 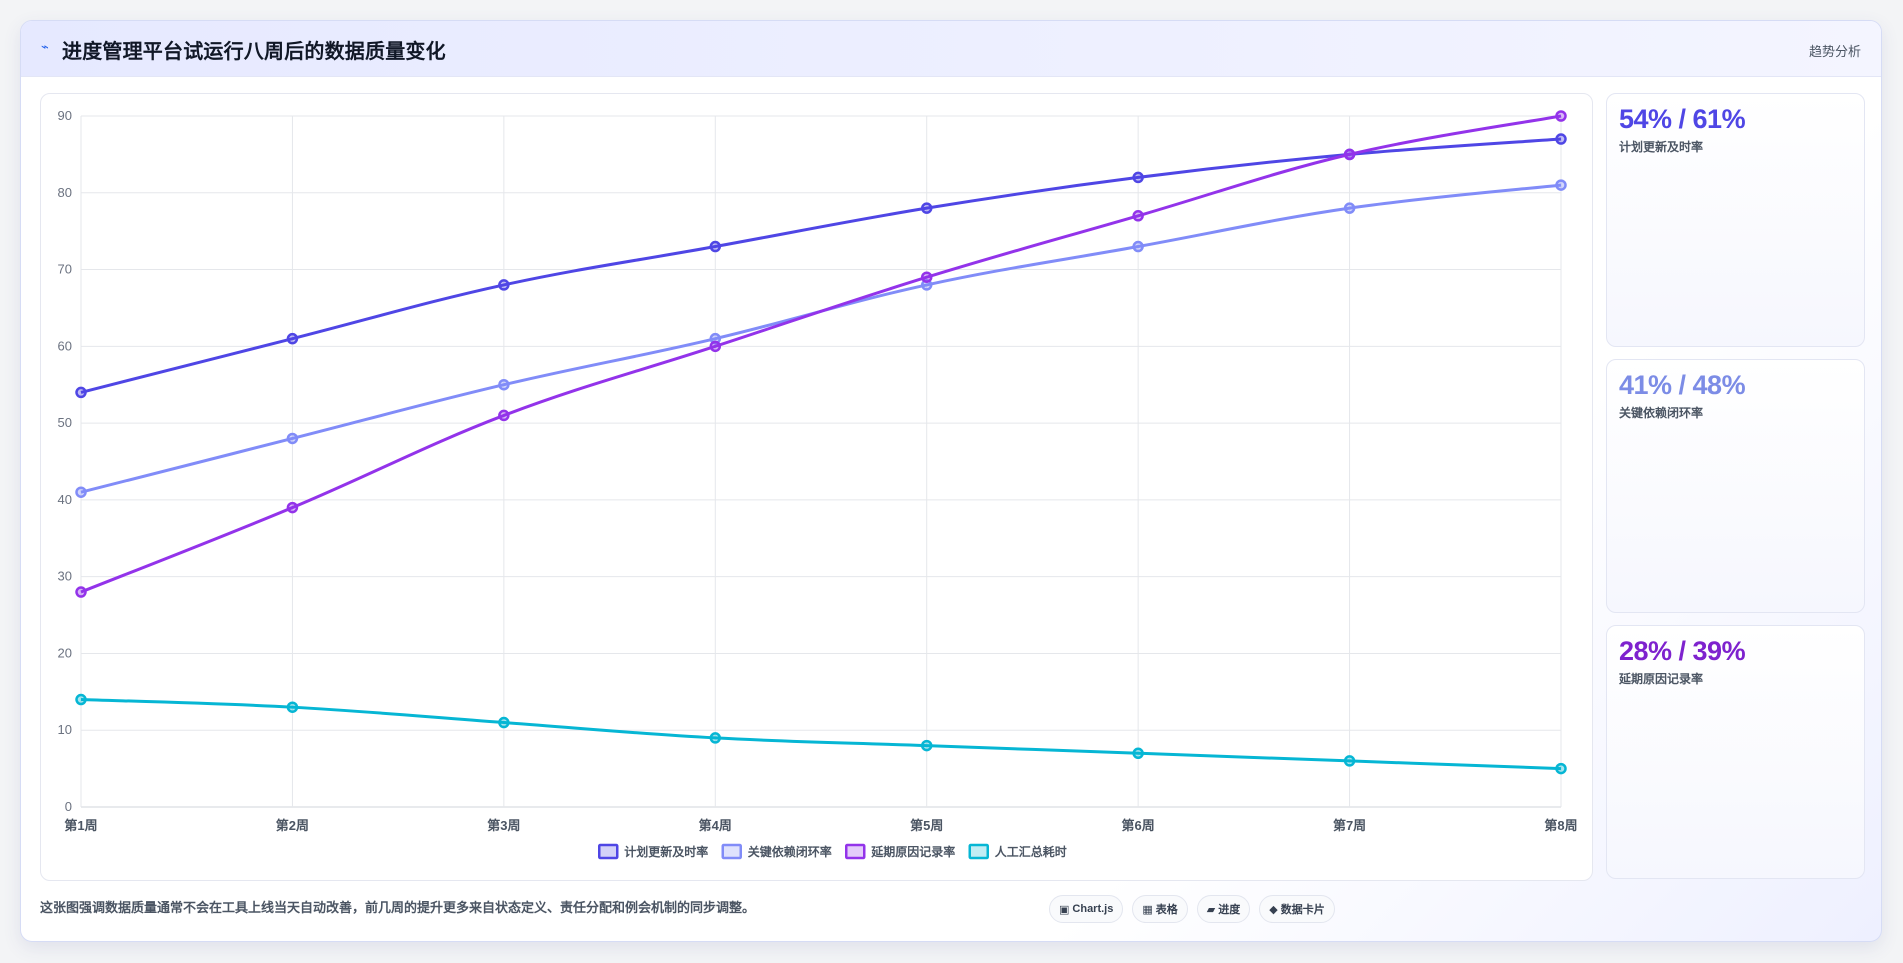 What do you see at coordinates (1064, 909) in the screenshot?
I see `chart-icon: ▣` at bounding box center [1064, 909].